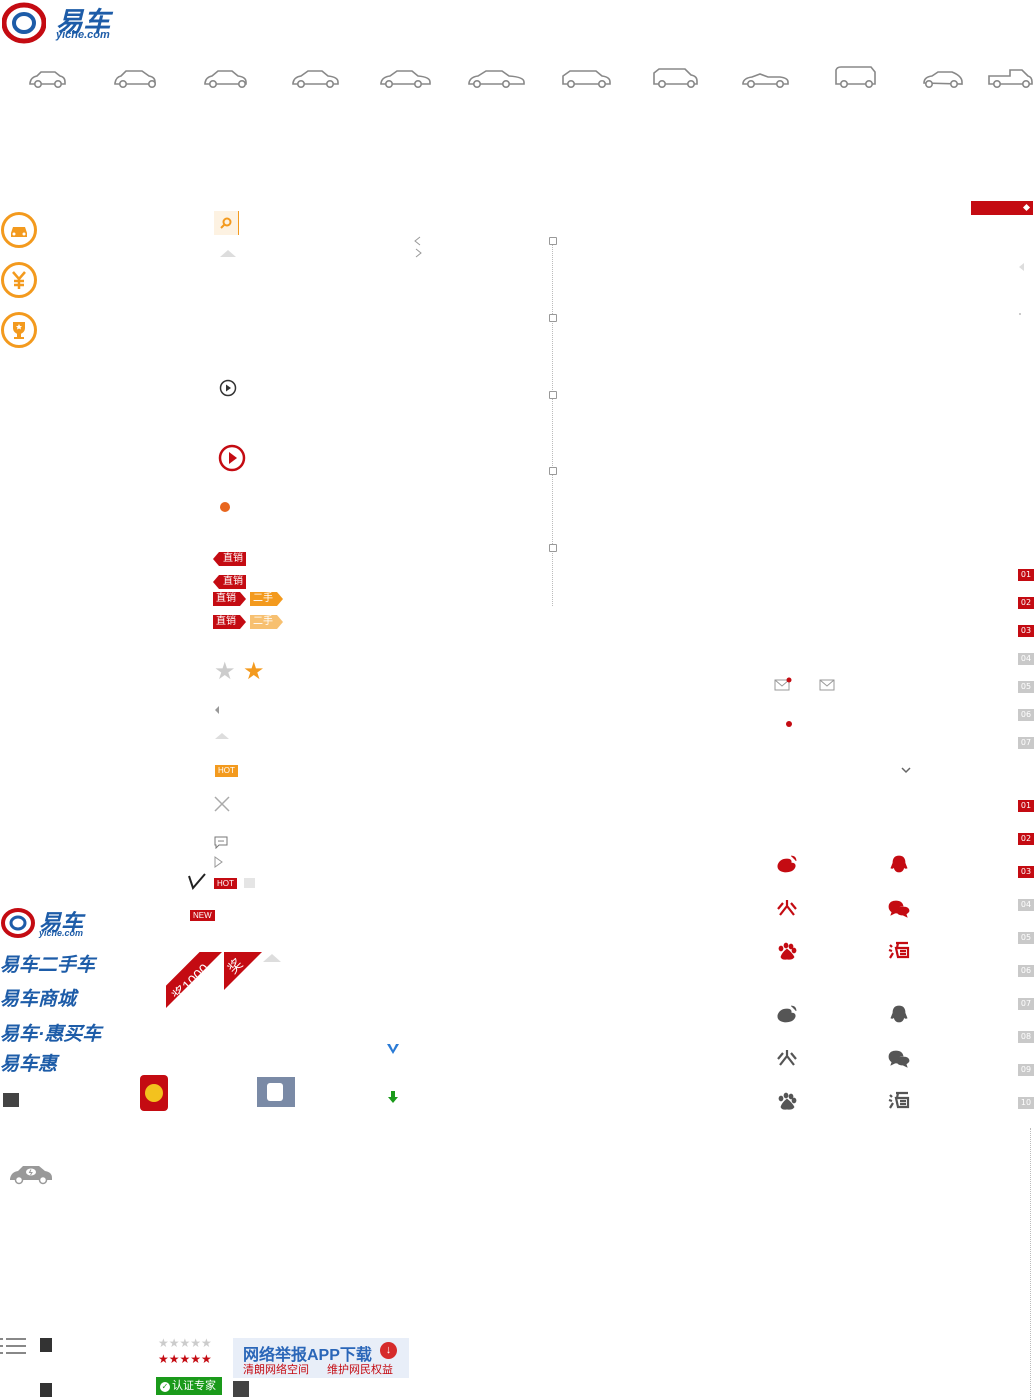  Describe the element at coordinates (46, 923) in the screenshot. I see `brand-logo-small: 易车 yiche.com` at that location.